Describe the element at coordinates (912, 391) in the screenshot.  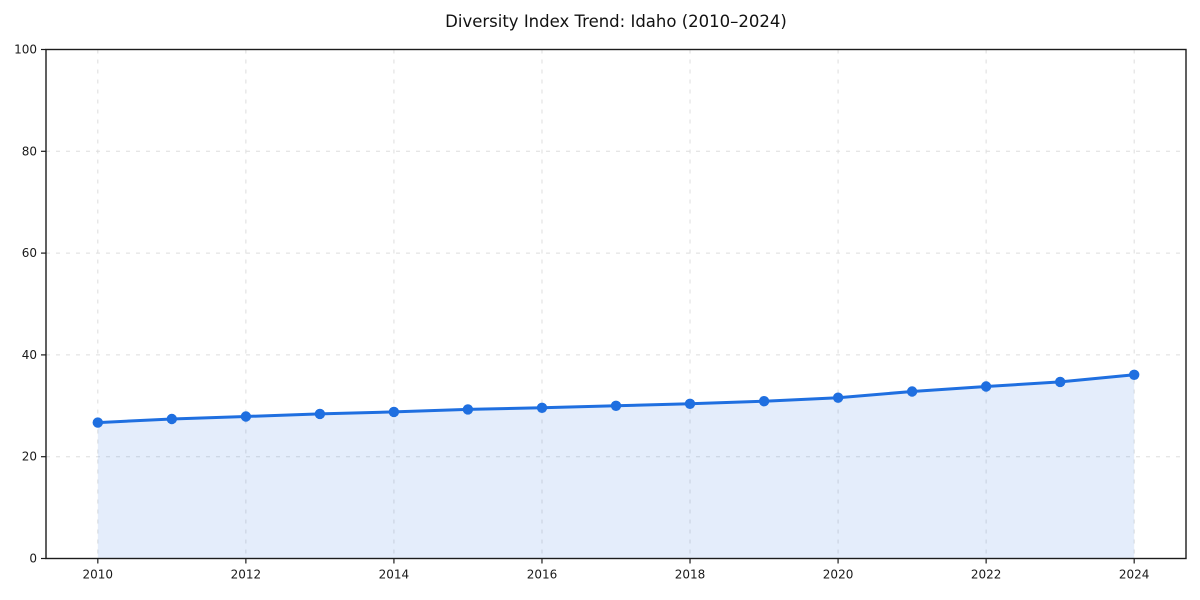
I see `data-point-2021` at that location.